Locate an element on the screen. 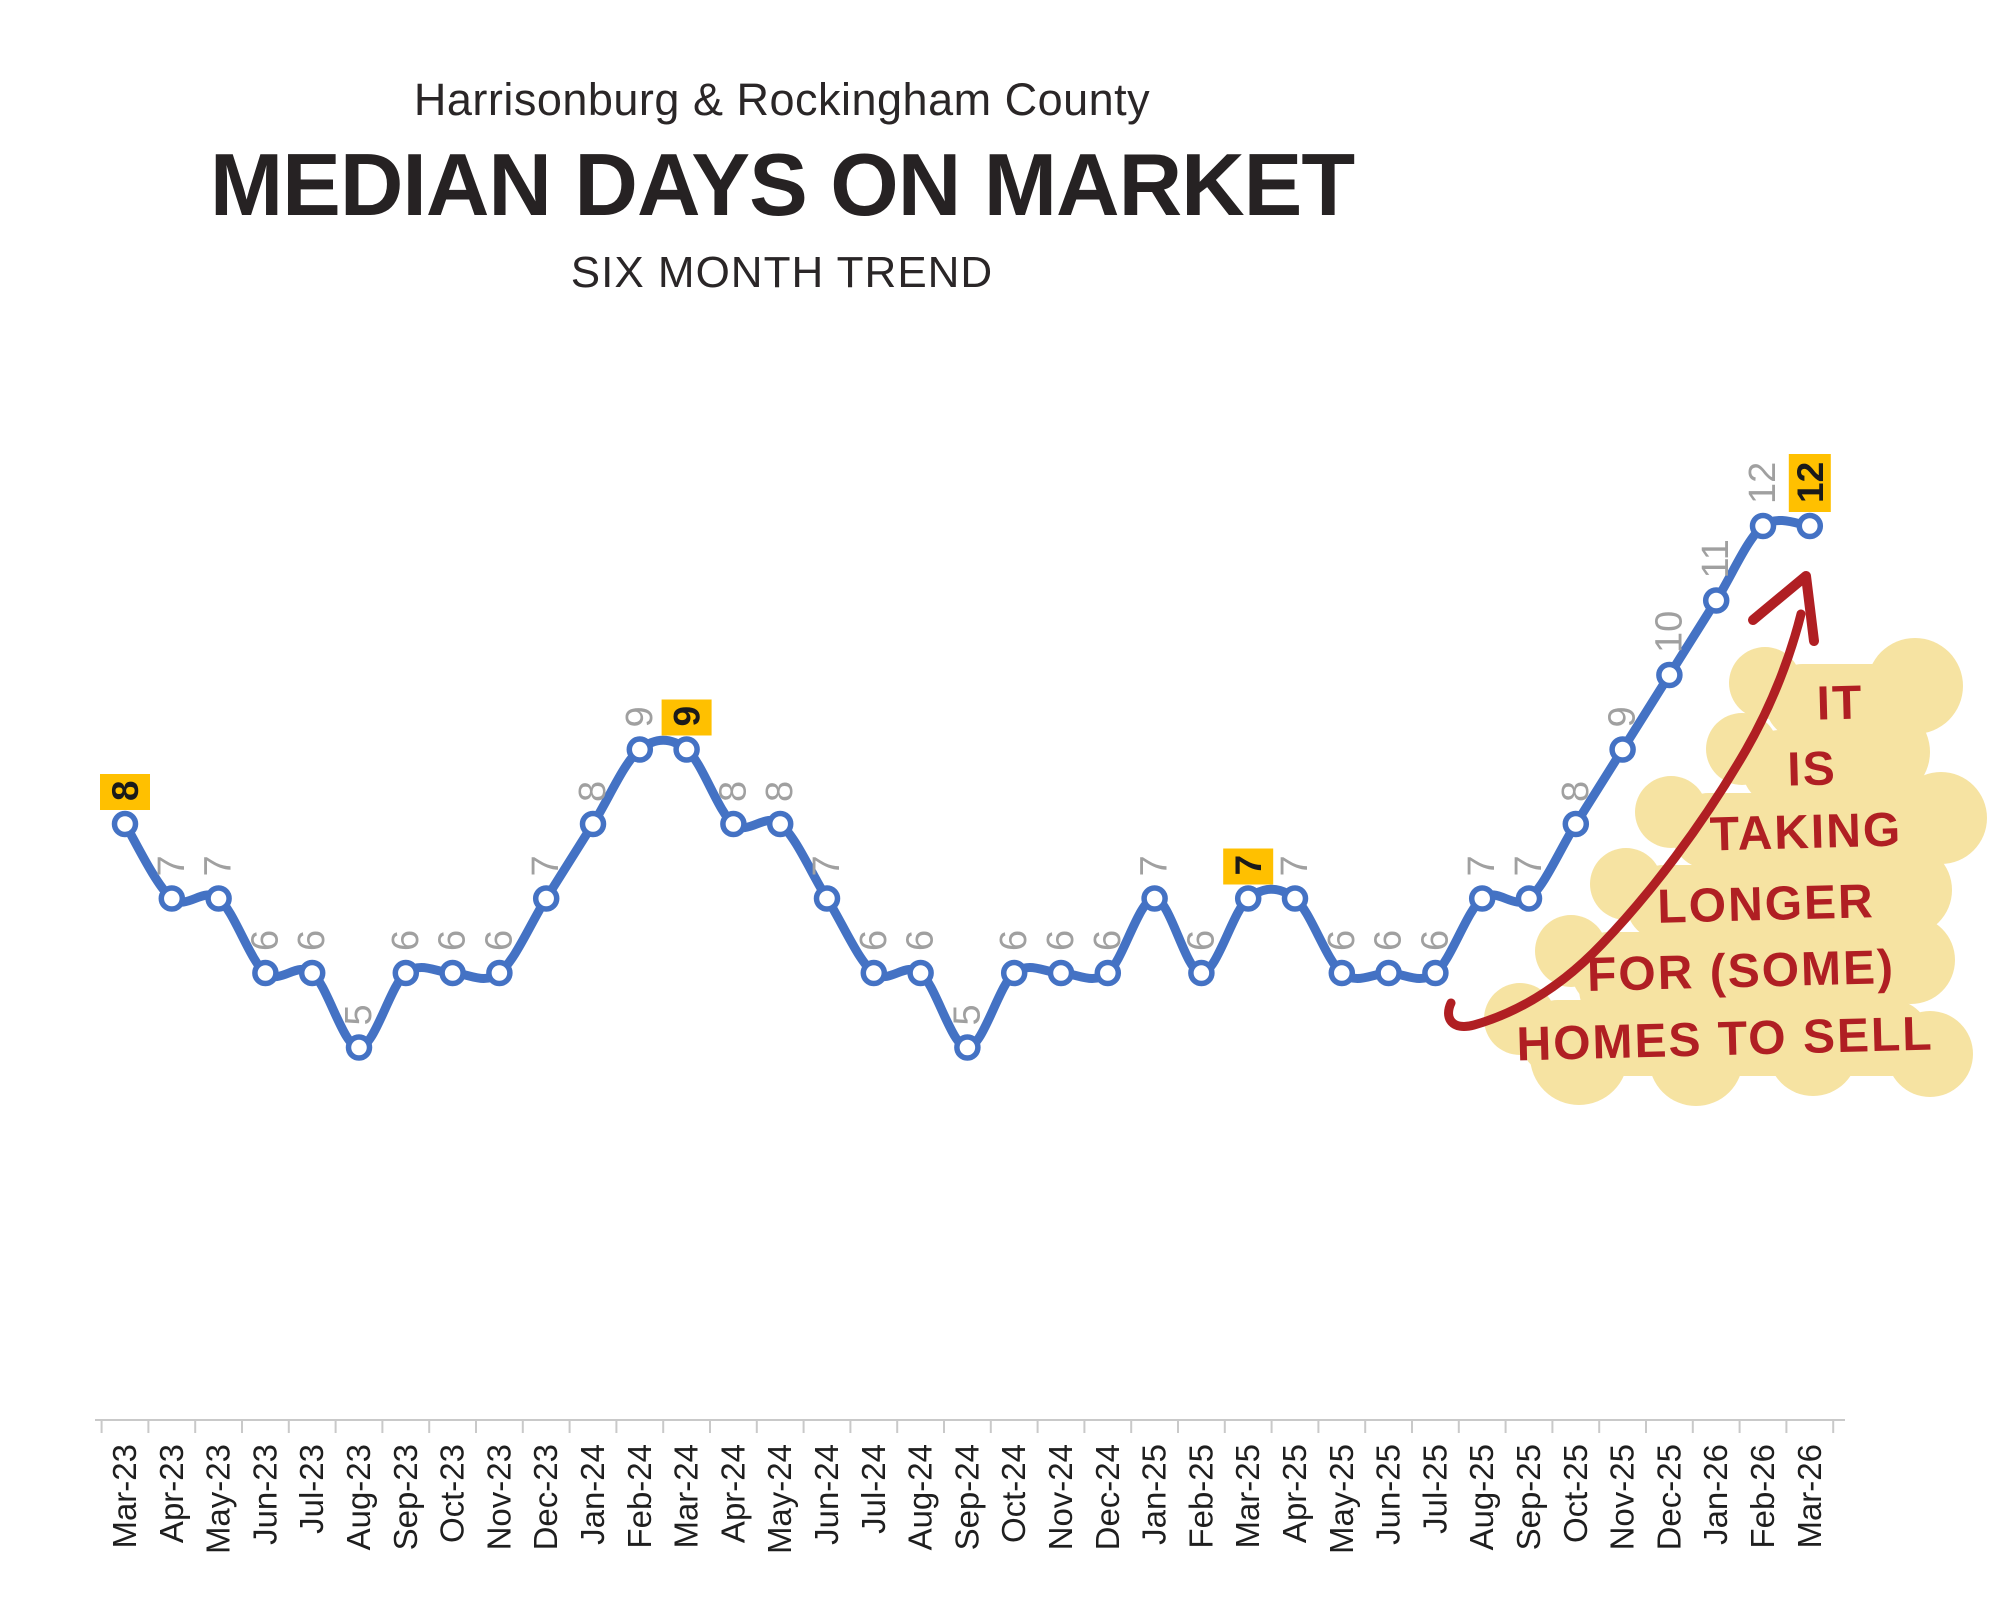 The height and width of the screenshot is (1622, 2000). month-tick-label: Jul-23 is located at coordinates (311, 1489).